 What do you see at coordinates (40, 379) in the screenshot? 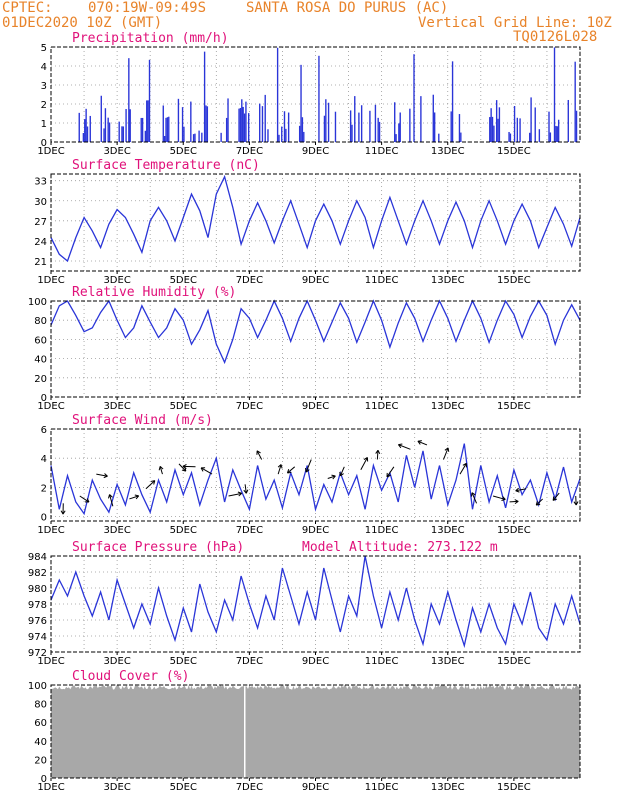
I see `y-tick-label: 20` at bounding box center [40, 379].